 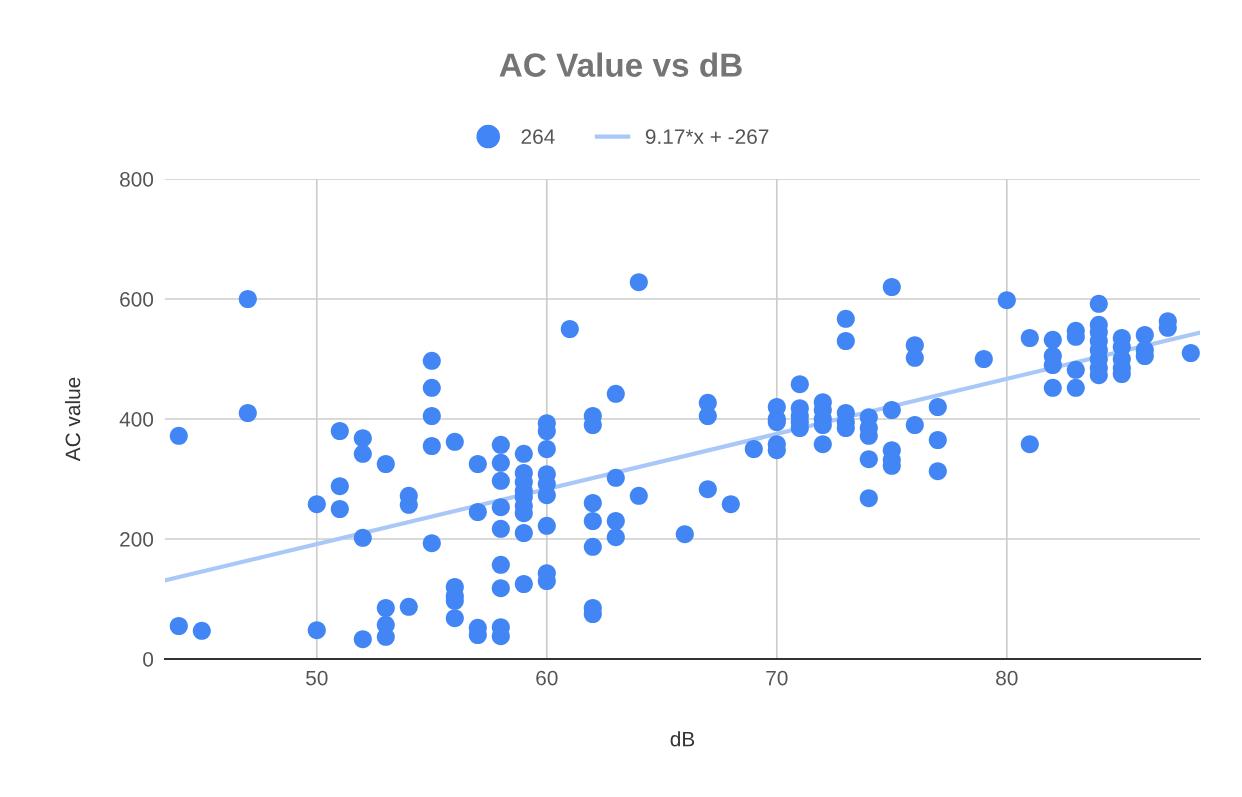 What do you see at coordinates (317, 678) in the screenshot?
I see `x-tick-label: 50` at bounding box center [317, 678].